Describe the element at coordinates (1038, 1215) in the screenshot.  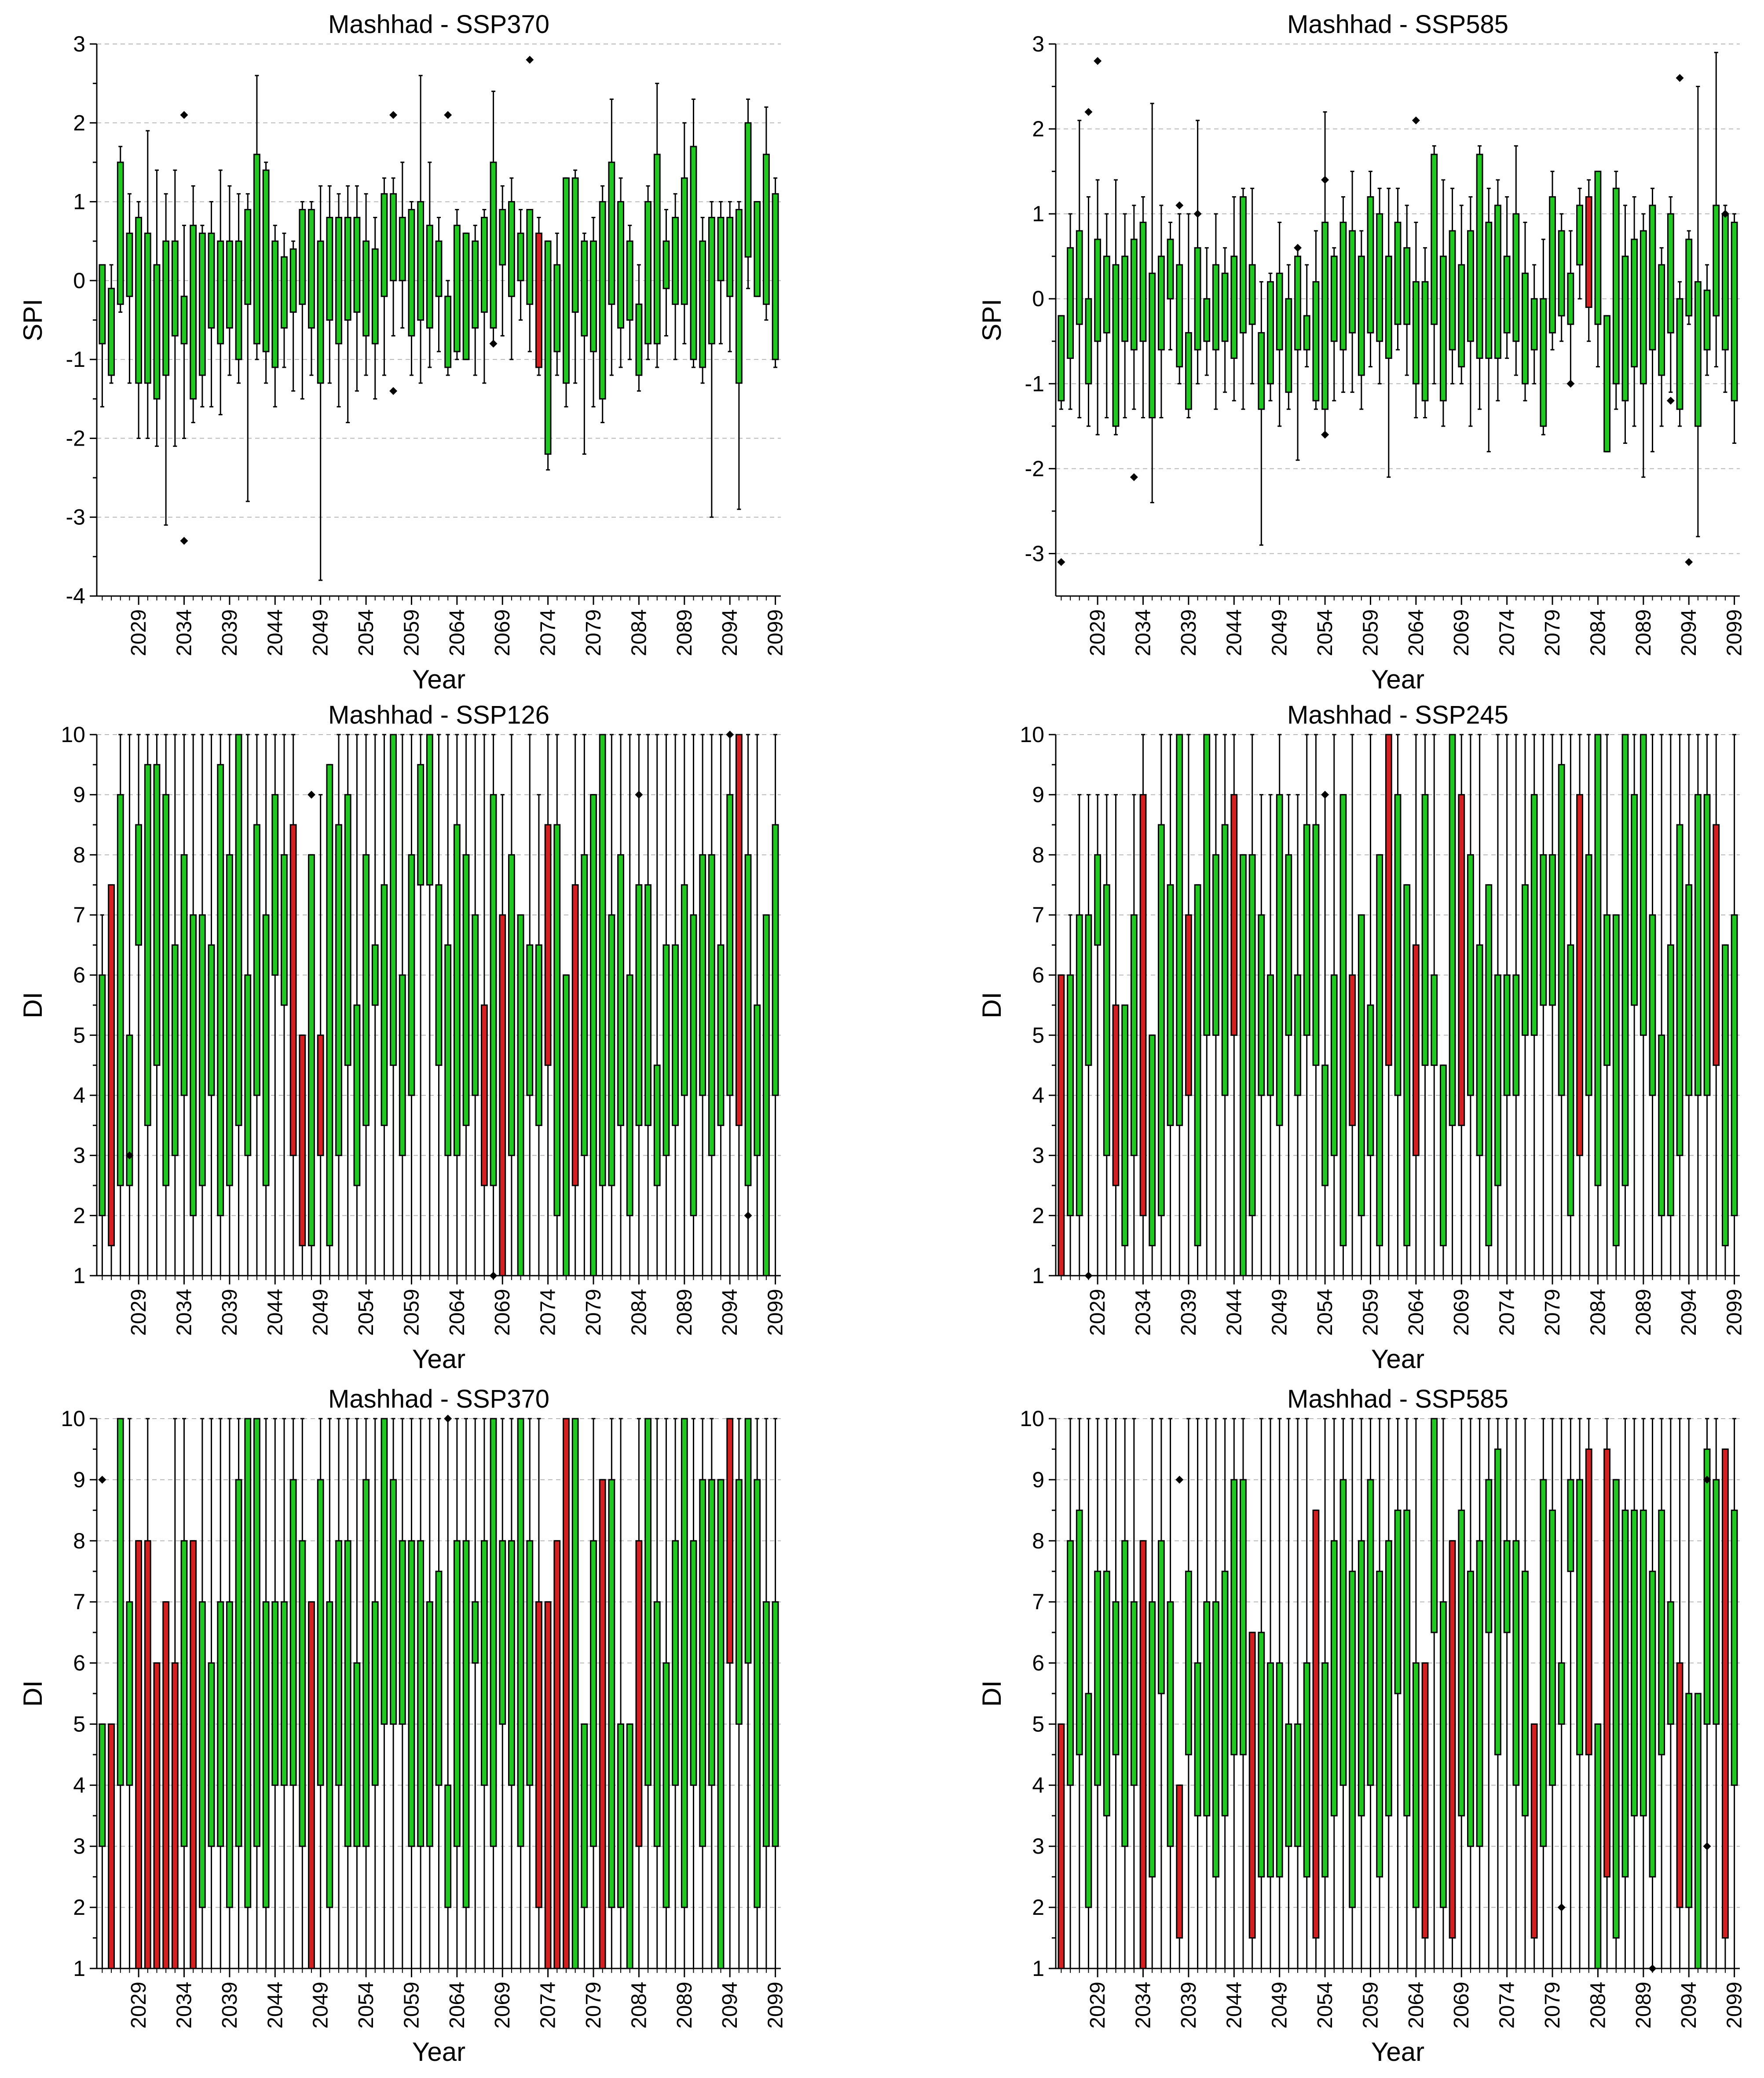
I see `y-tick-label: 2` at that location.